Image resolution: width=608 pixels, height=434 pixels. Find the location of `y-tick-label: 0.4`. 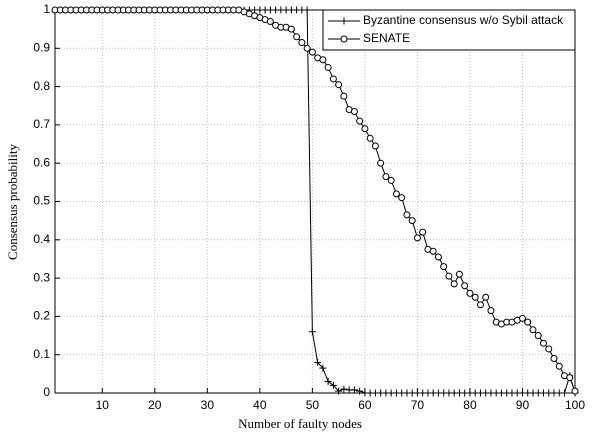

y-tick-label: 0.4 is located at coordinates (41, 239).